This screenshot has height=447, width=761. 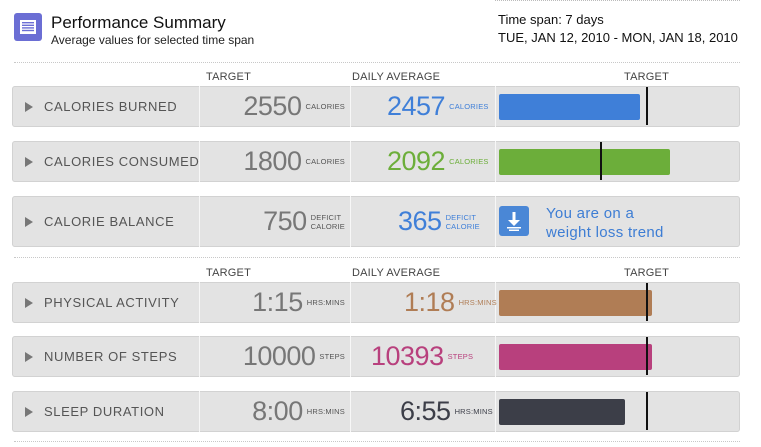 I want to click on row-sleep-duration: SLEEP DURATION 8:00 HRS:MINS 6:55 HRS:MINS, so click(x=376, y=411).